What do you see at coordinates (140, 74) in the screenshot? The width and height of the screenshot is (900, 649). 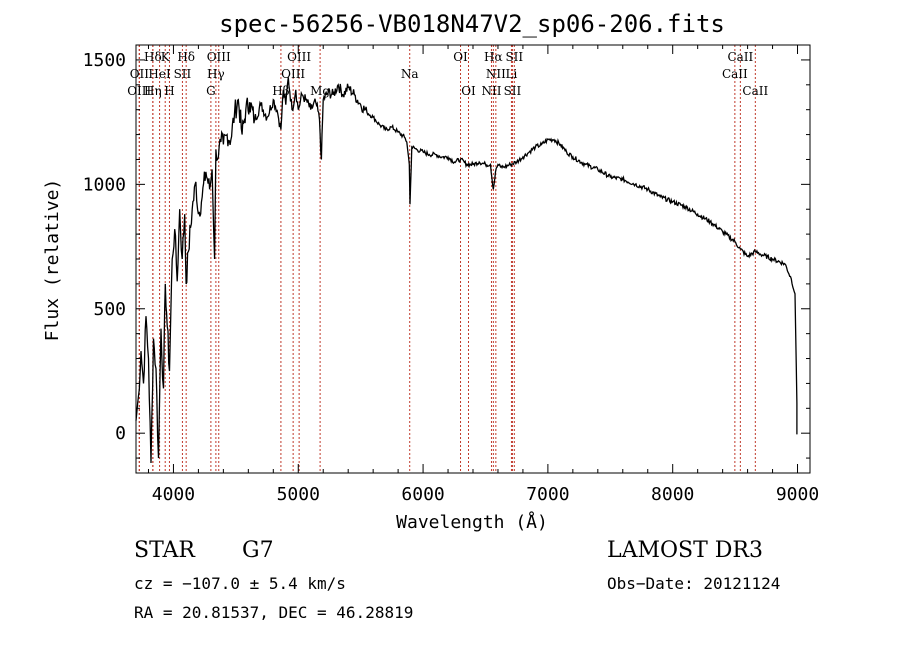 I see `line-label: OII` at bounding box center [140, 74].